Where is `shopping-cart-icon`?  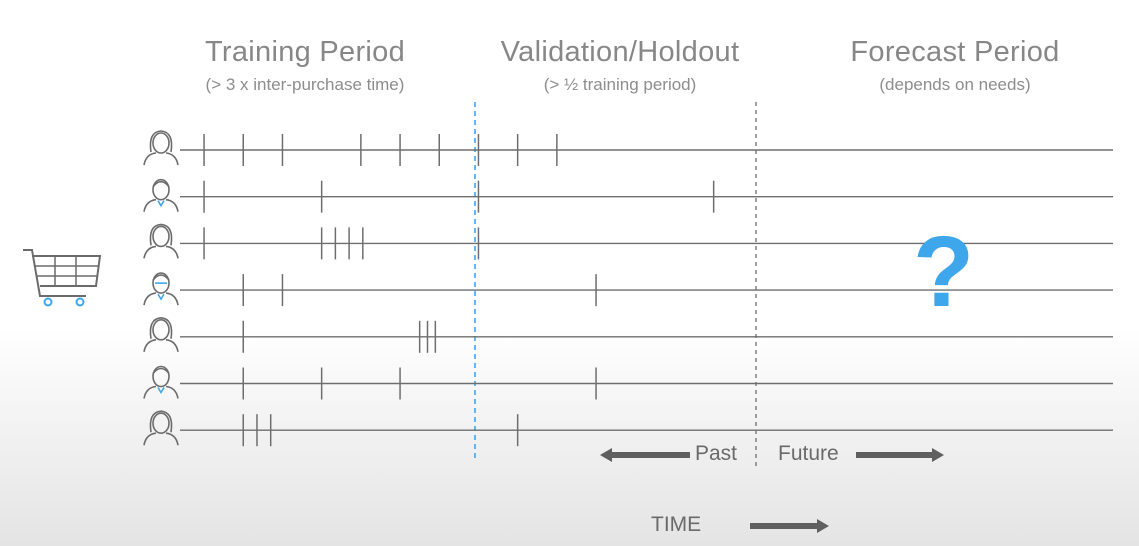 shopping-cart-icon is located at coordinates (62, 278).